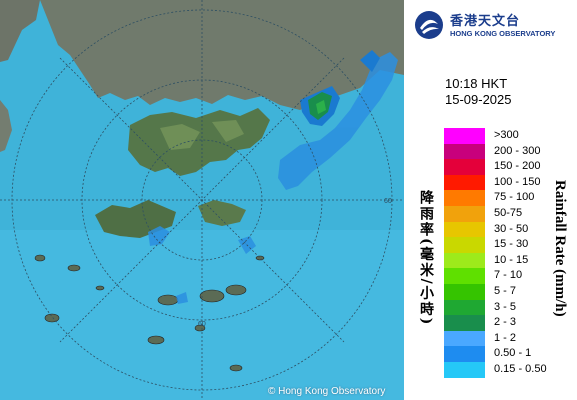  Describe the element at coordinates (202, 135) in the screenshot. I see `hills-highlight` at that location.